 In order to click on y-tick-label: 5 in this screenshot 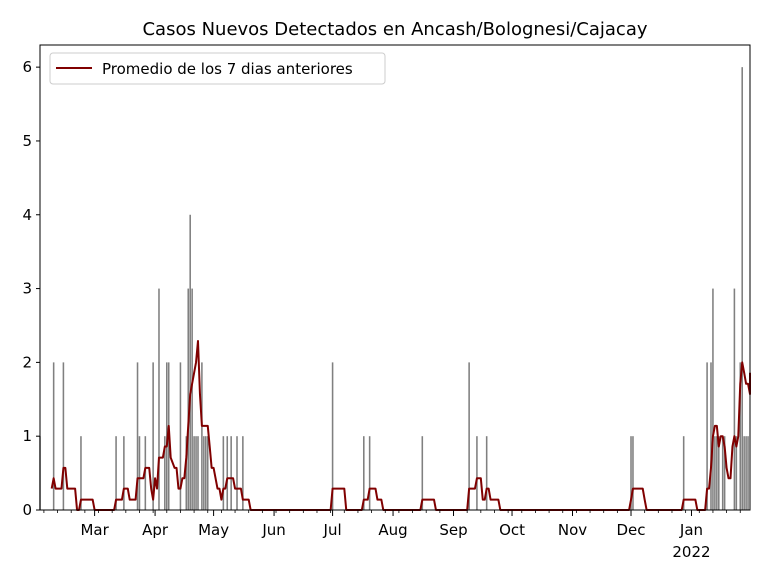, I will do `click(27, 141)`.